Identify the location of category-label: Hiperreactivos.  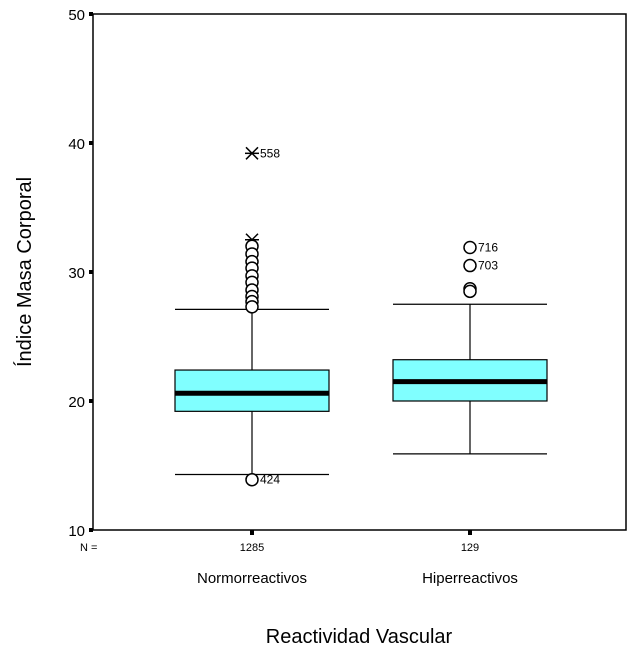
(470, 578).